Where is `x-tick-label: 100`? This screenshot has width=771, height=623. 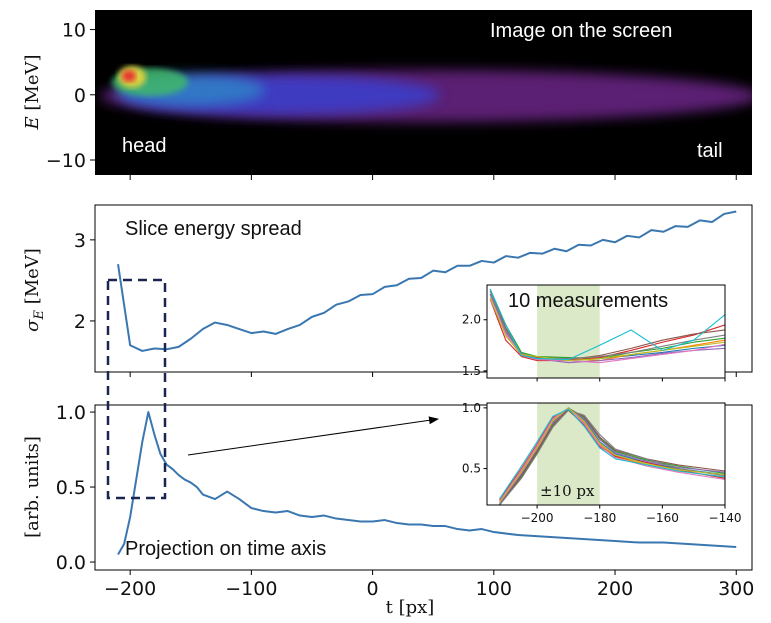 x-tick-label: 100 is located at coordinates (494, 589).